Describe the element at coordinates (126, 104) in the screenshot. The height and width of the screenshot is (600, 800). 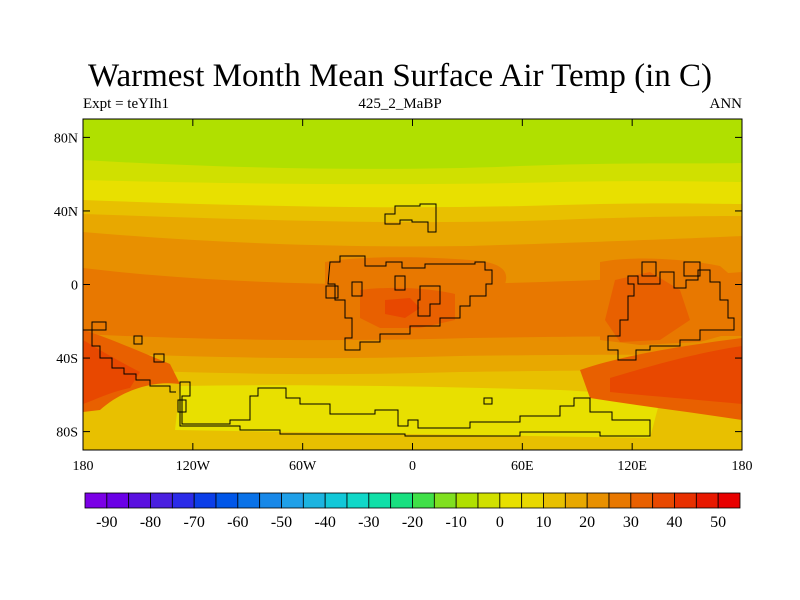
I see `experiment-label: Expt = teYIh1` at that location.